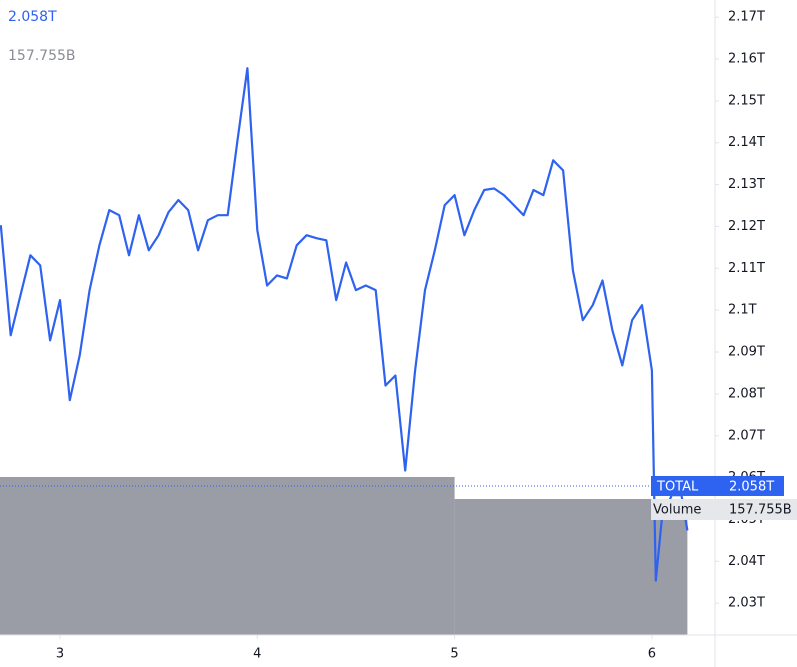 The image size is (797, 667). What do you see at coordinates (760, 509) in the screenshot?
I see `volume-value-label: 157.755B` at bounding box center [760, 509].